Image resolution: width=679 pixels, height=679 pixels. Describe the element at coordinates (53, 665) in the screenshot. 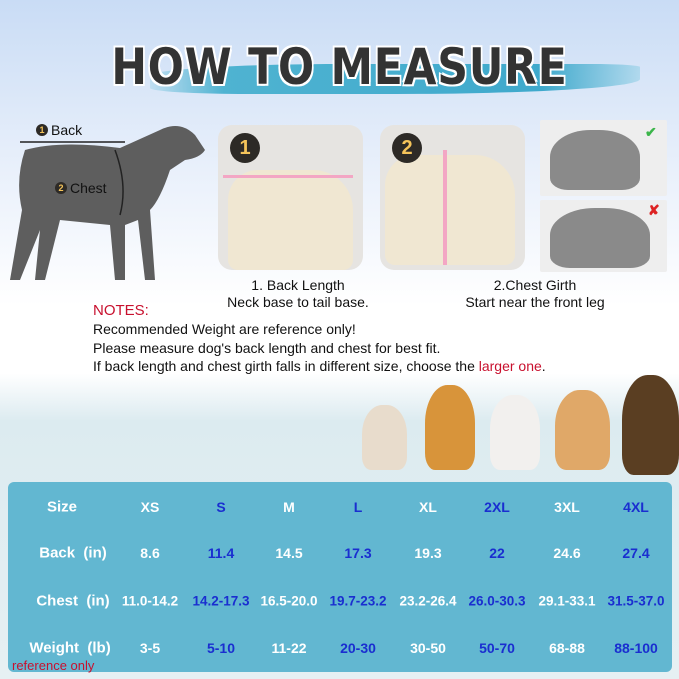

I see `weight-reference-note: reference only` at that location.